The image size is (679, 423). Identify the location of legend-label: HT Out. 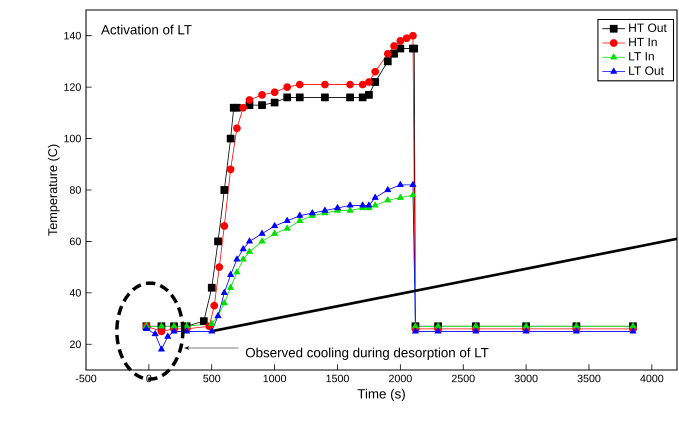
(648, 28).